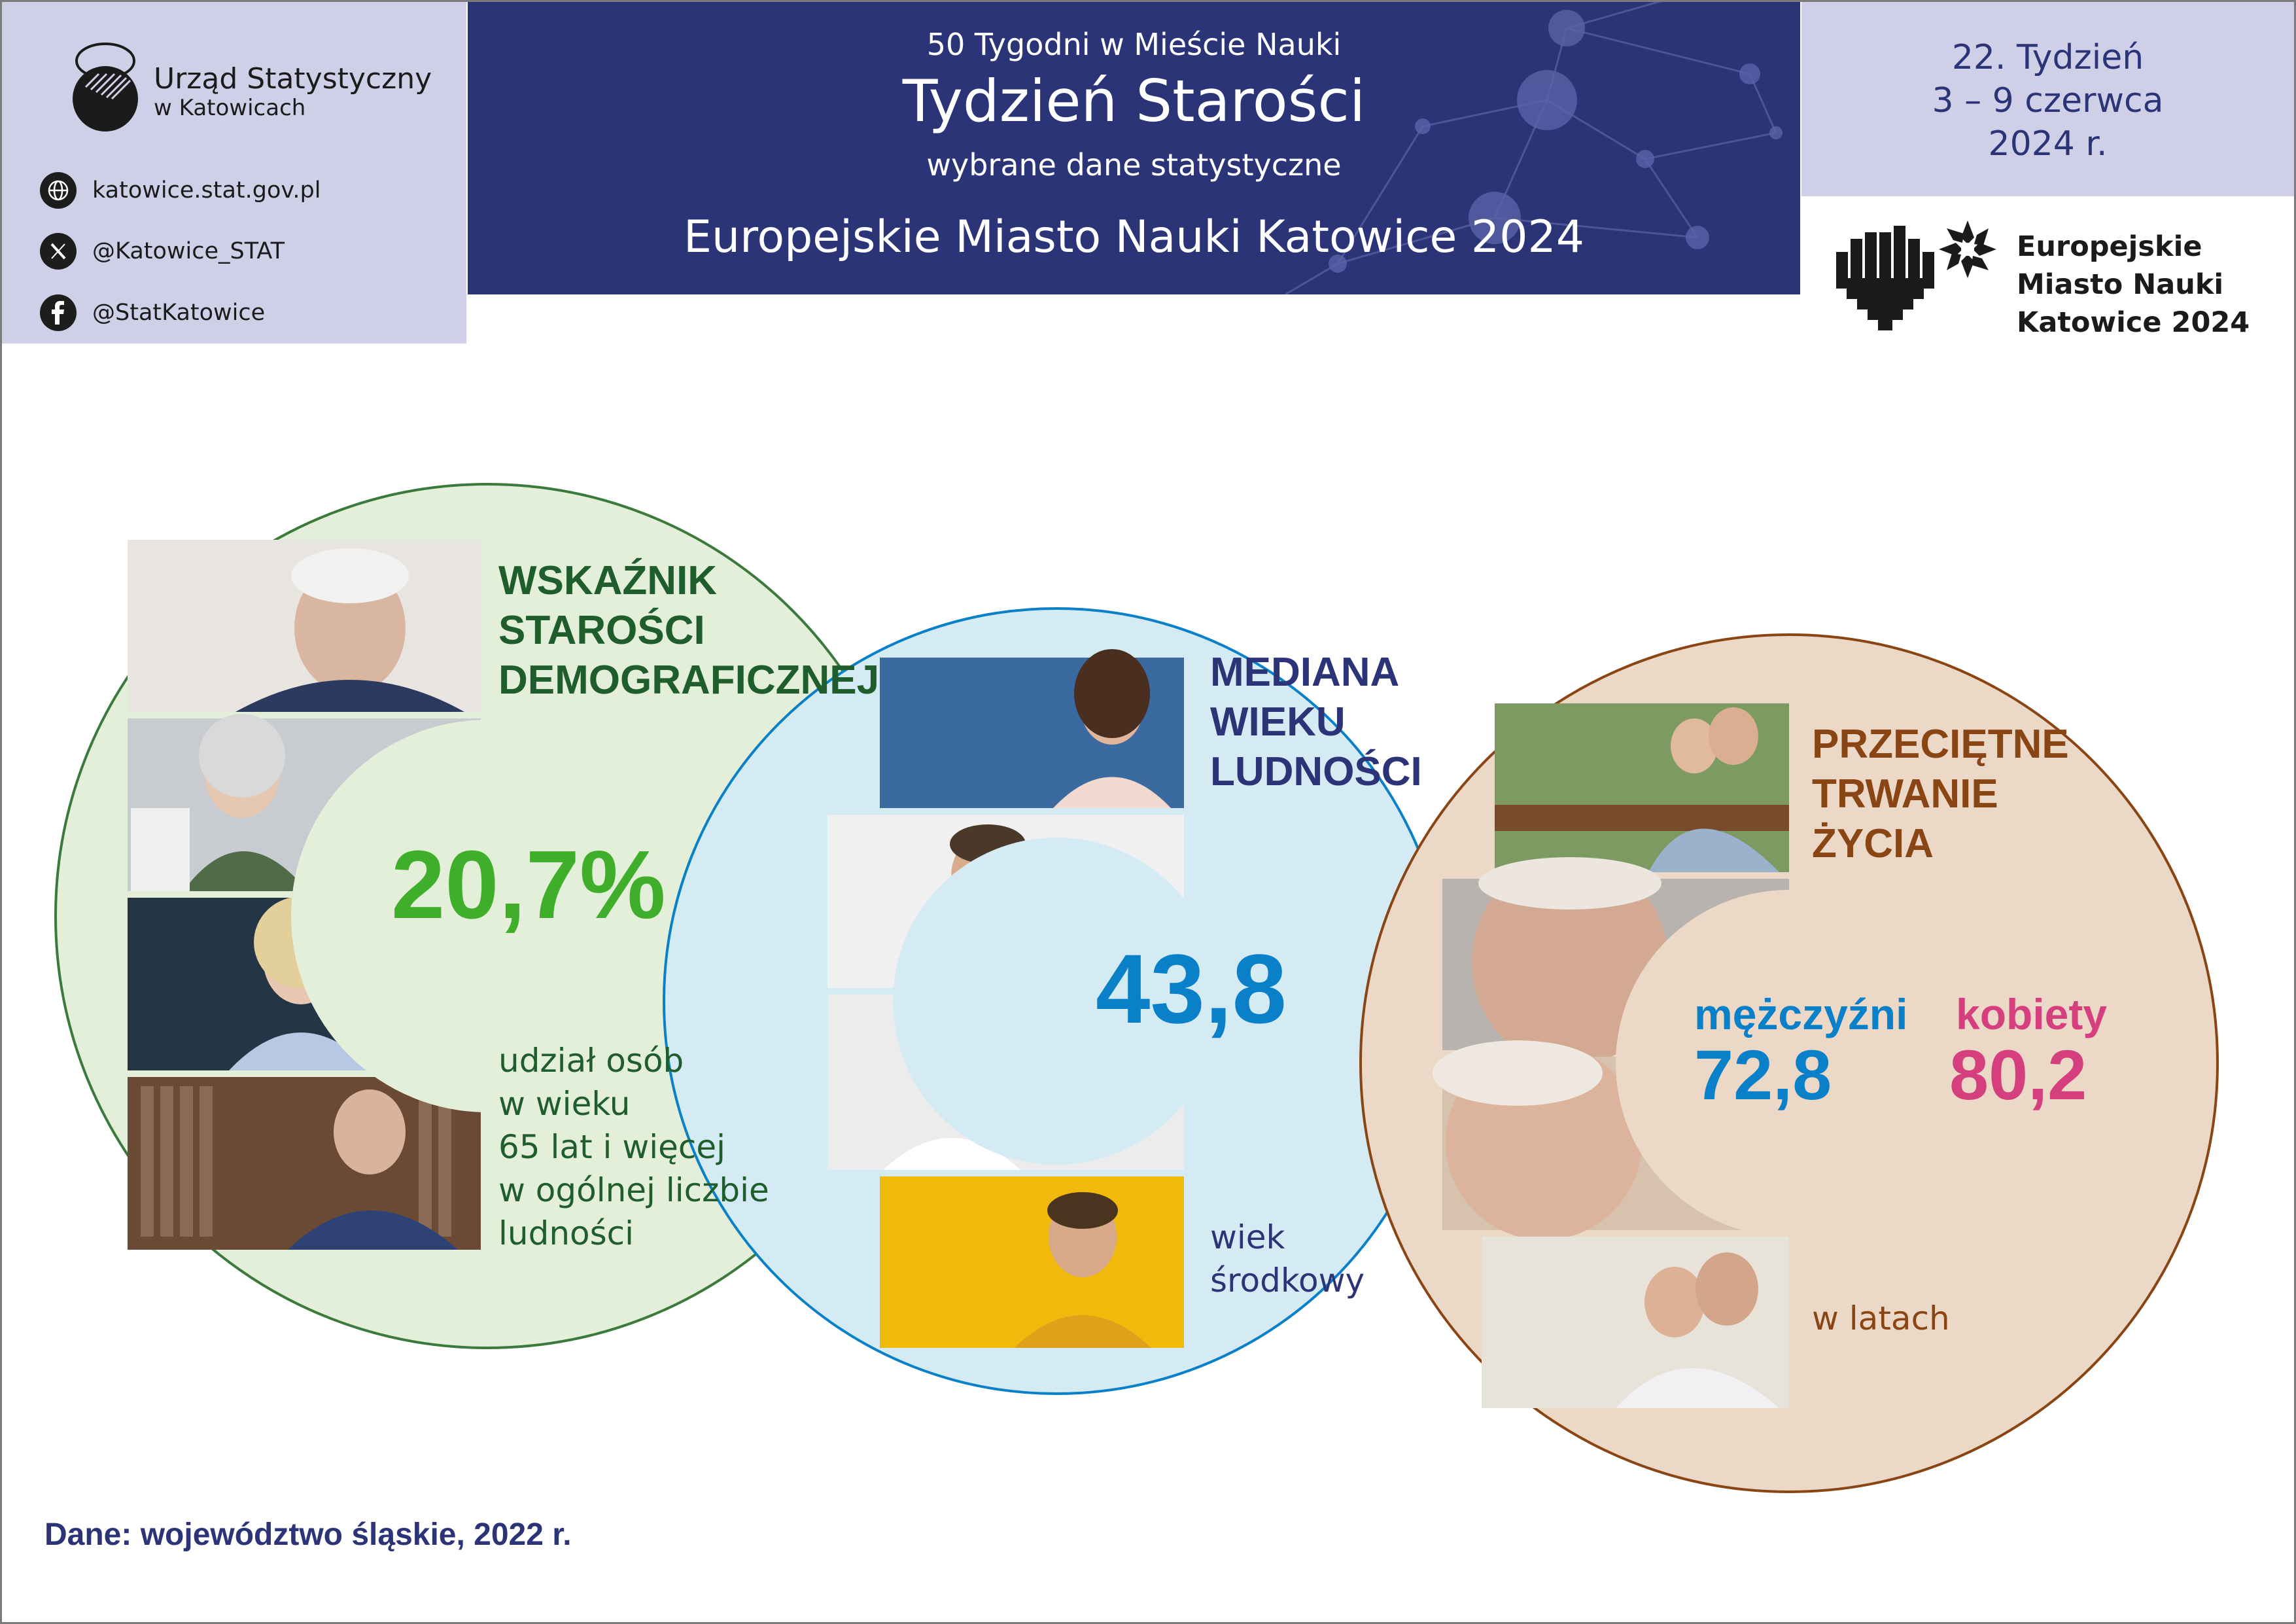 The width and height of the screenshot is (2296, 1624). What do you see at coordinates (1534, 148) in the screenshot?
I see `network-pattern` at bounding box center [1534, 148].